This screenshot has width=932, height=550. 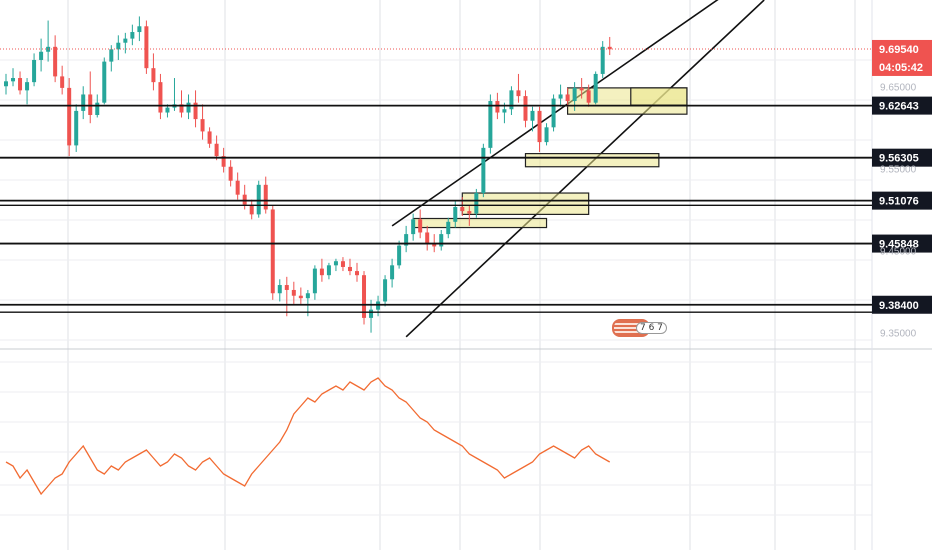 I want to click on price-tick-label-0: 9.35000, so click(x=898, y=334).